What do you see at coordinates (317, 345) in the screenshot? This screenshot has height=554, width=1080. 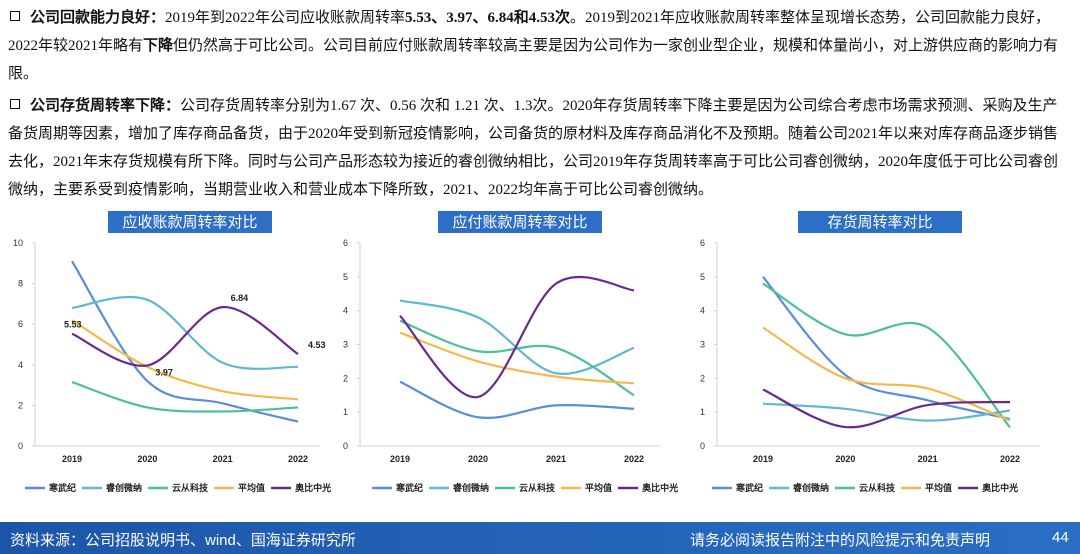 I see `data-label: 4.53` at bounding box center [317, 345].